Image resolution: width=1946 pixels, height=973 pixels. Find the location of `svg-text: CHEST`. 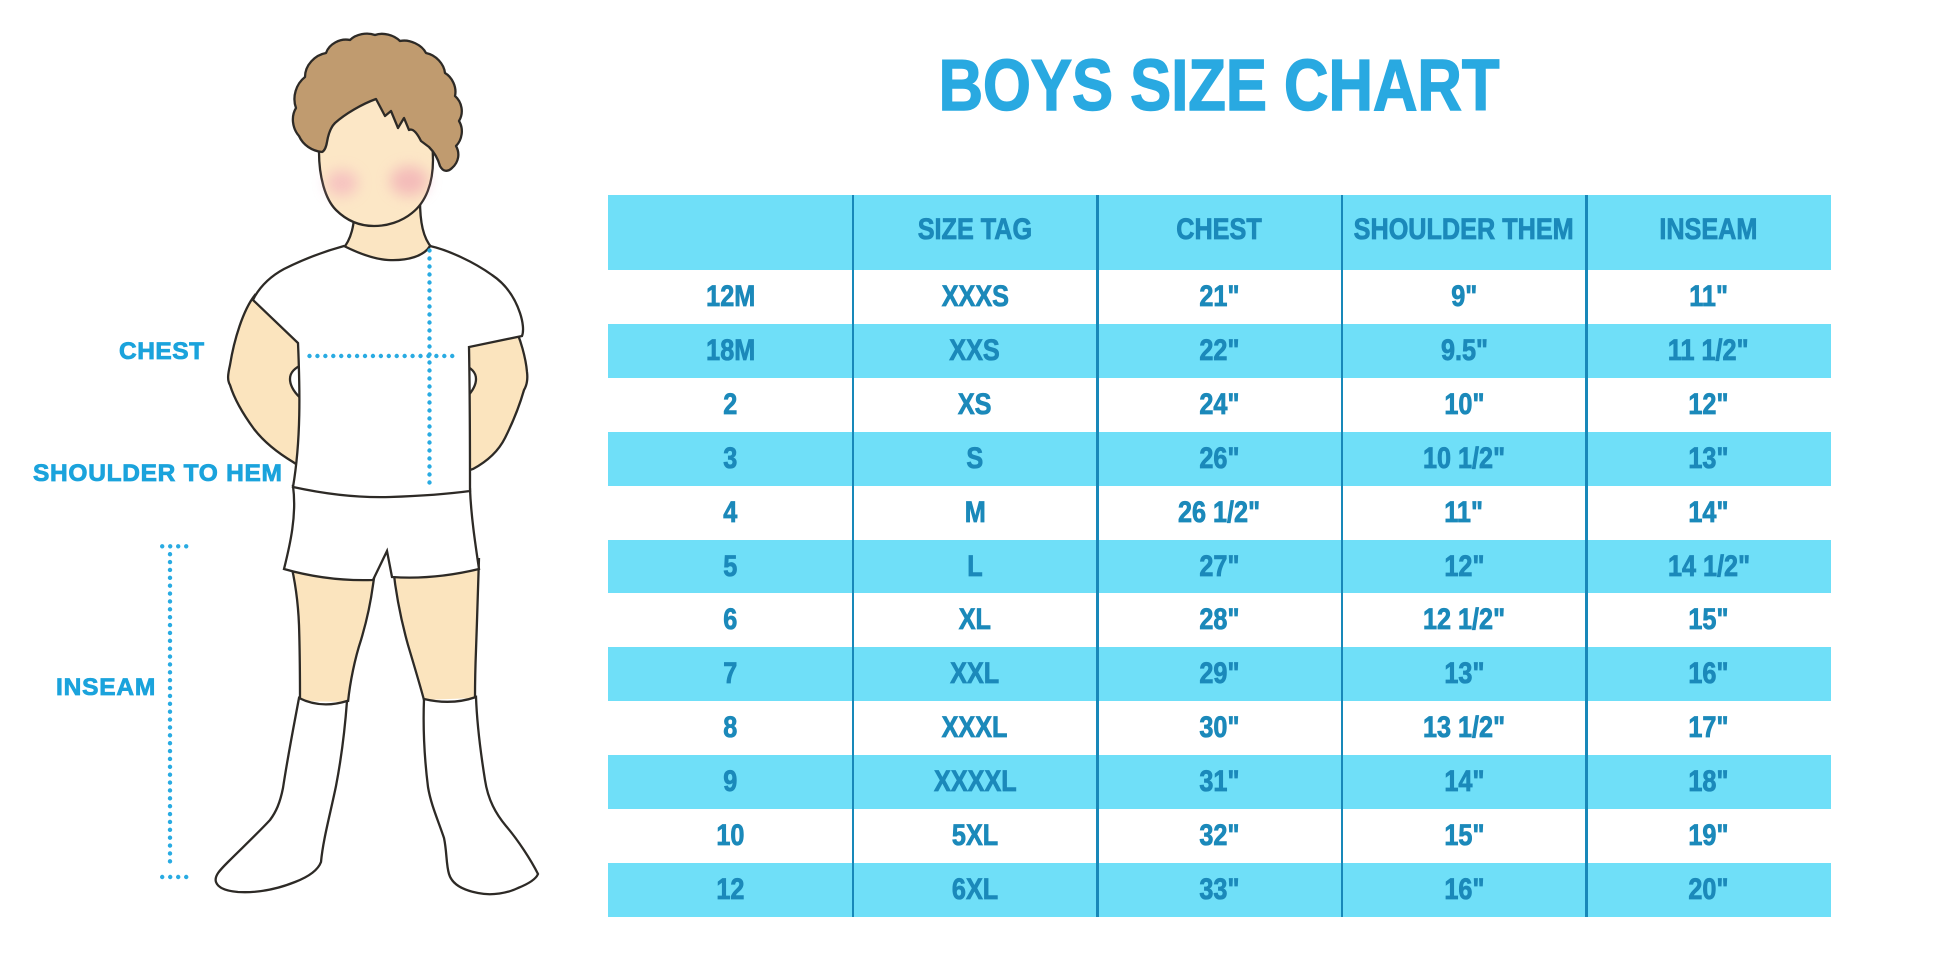

svg-text: CHEST is located at coordinates (162, 351).